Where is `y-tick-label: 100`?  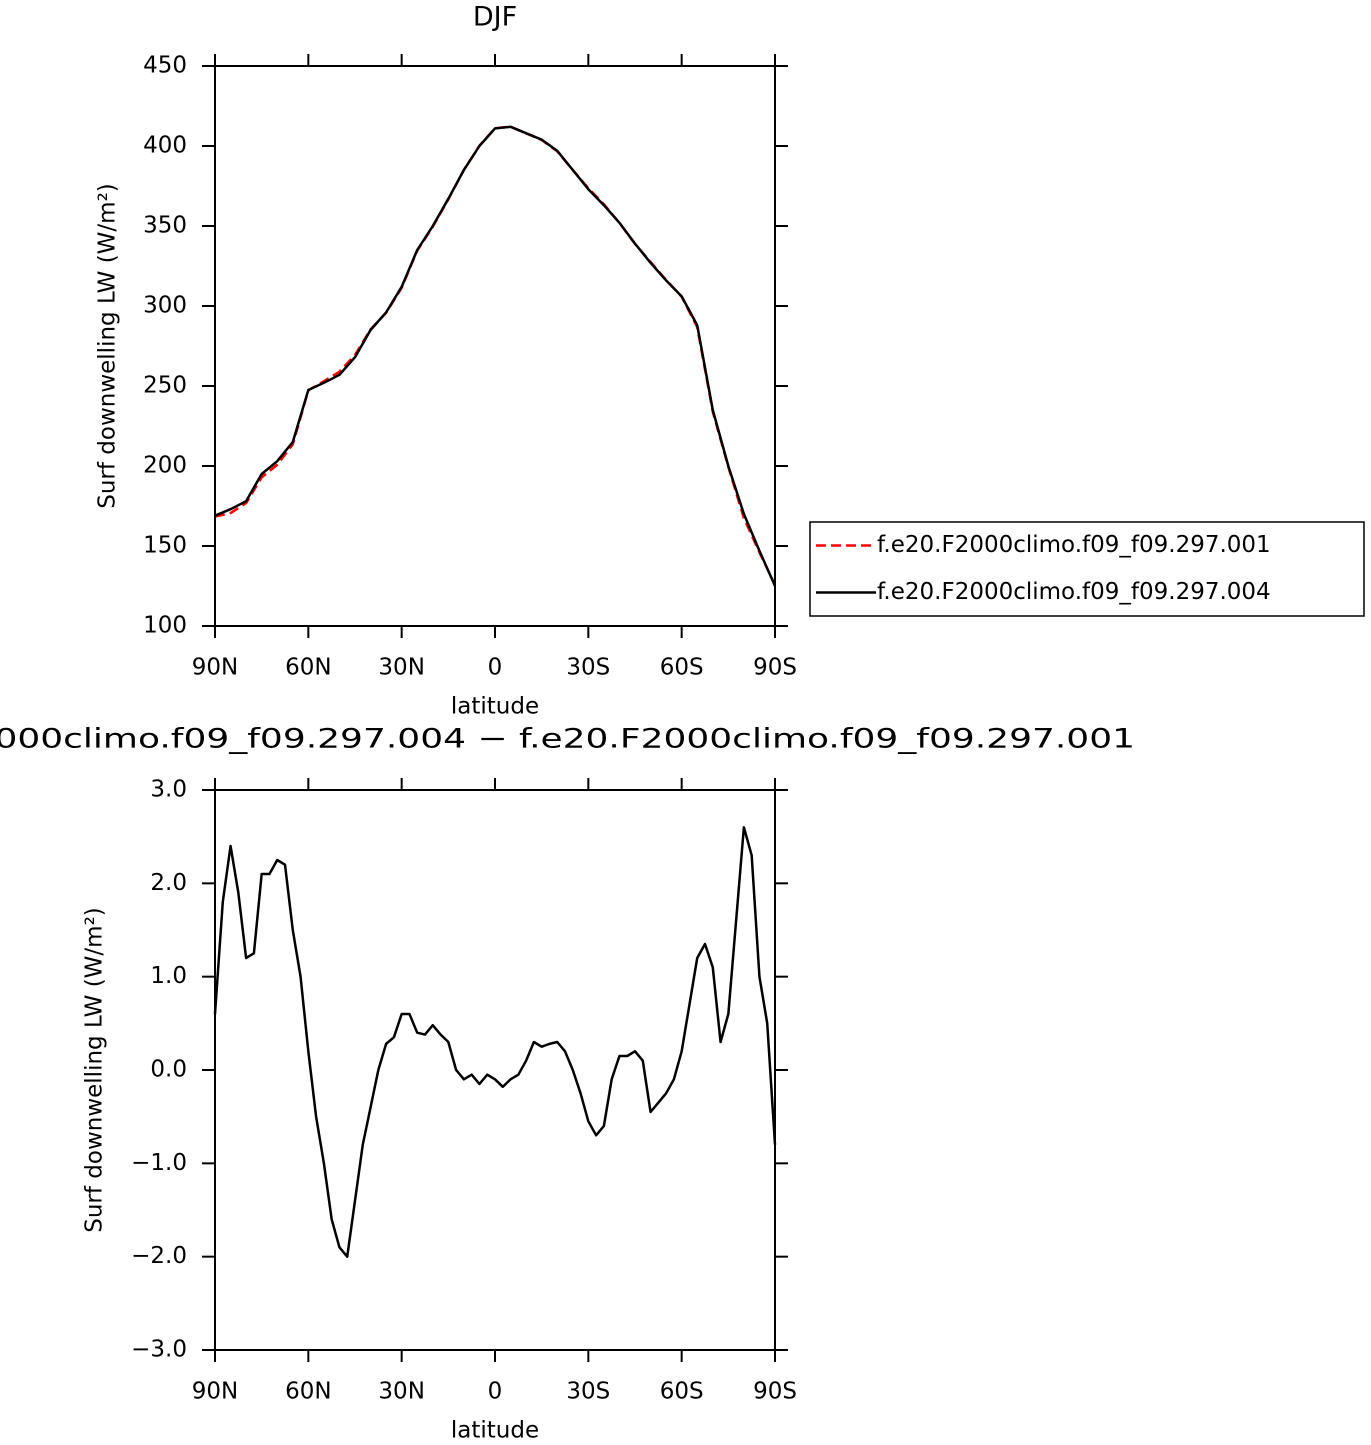 y-tick-label: 100 is located at coordinates (165, 626).